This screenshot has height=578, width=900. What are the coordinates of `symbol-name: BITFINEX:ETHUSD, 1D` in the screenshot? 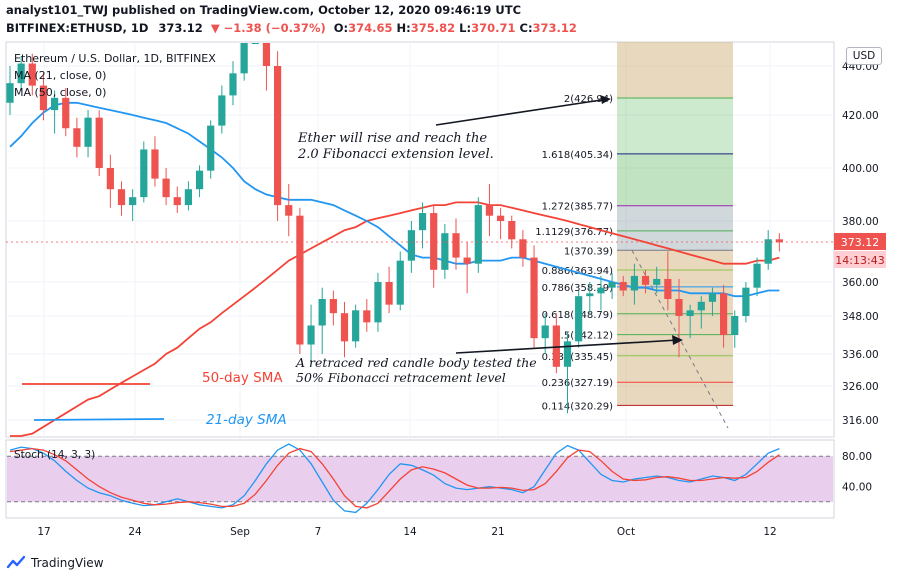 It's located at (77, 28).